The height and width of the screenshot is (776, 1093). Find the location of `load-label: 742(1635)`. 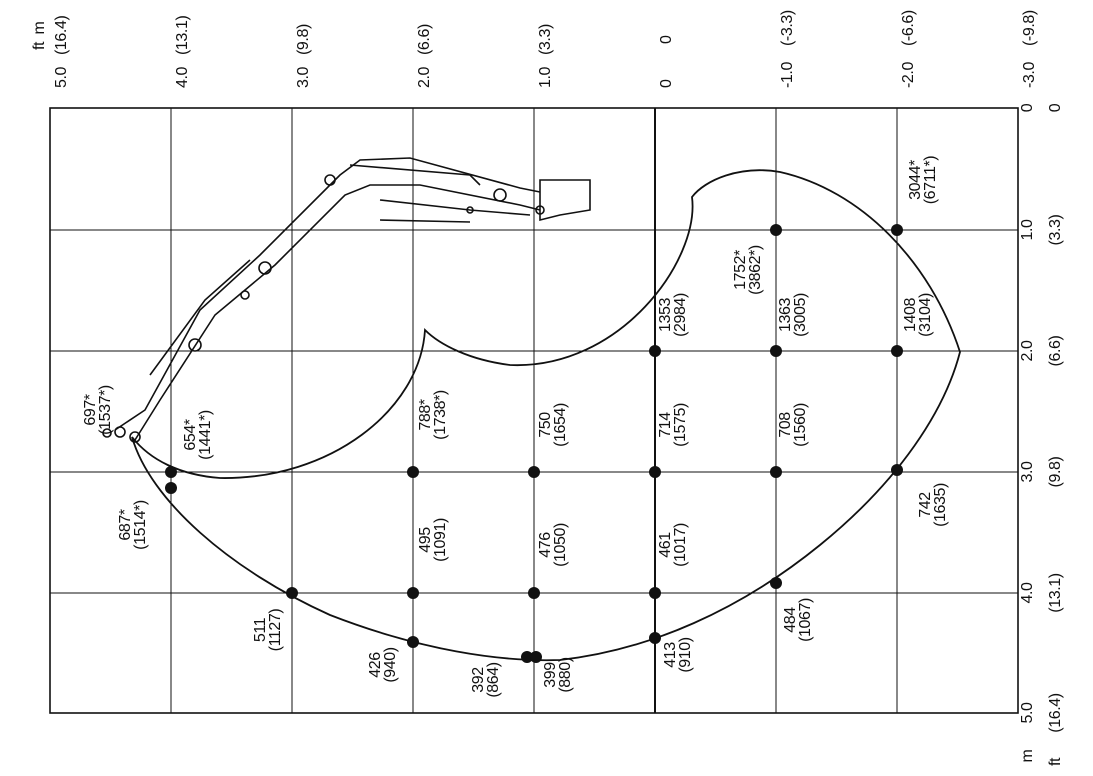

load-label: 742(1635) is located at coordinates (933, 505).